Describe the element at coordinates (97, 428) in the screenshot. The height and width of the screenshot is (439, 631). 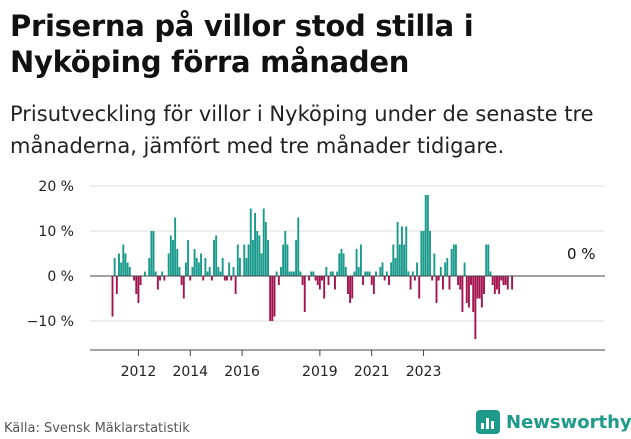
I see `source-note: Källa: Svensk Mäklarstatistik` at that location.